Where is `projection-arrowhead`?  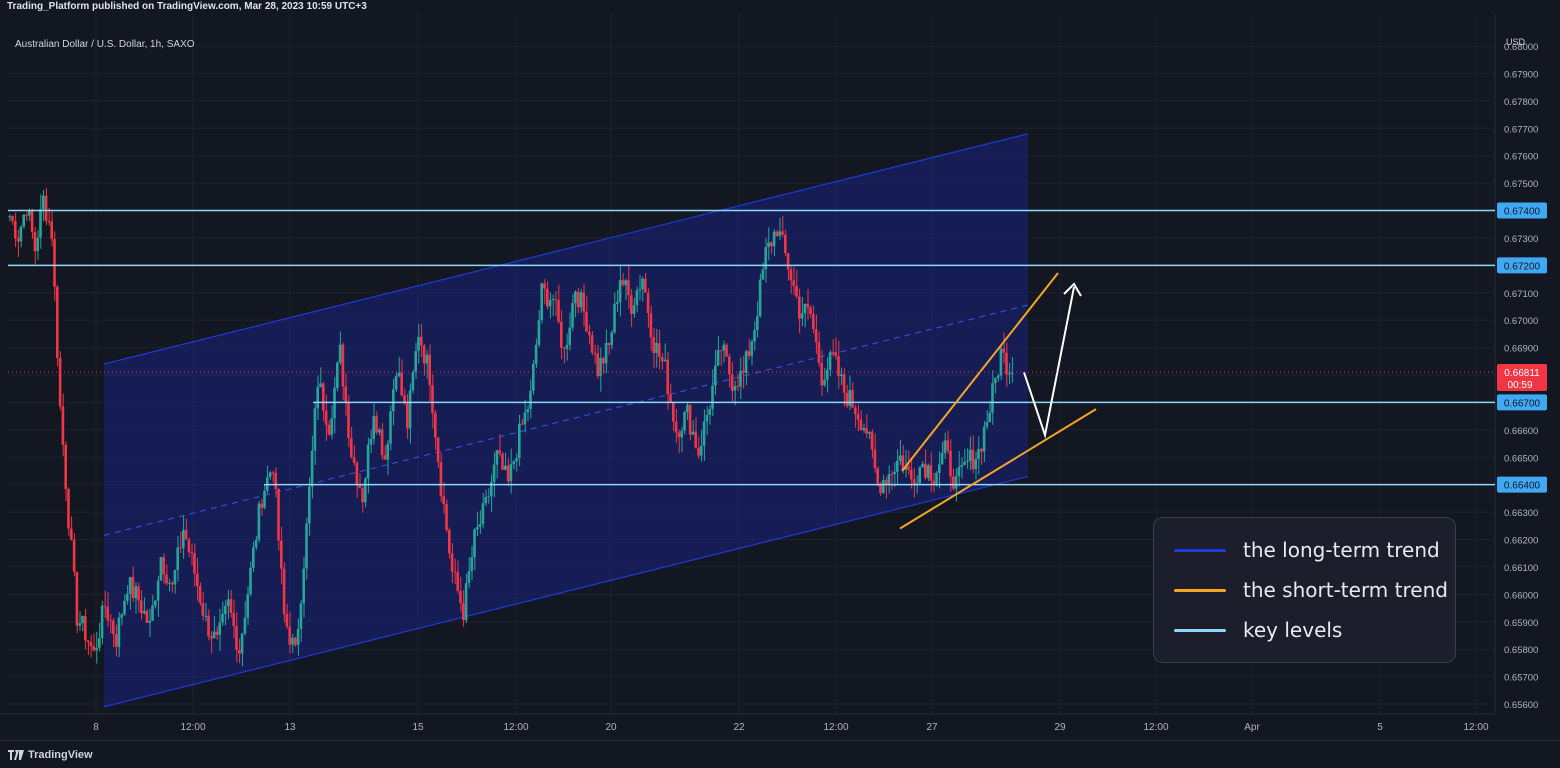 projection-arrowhead is located at coordinates (1072, 289).